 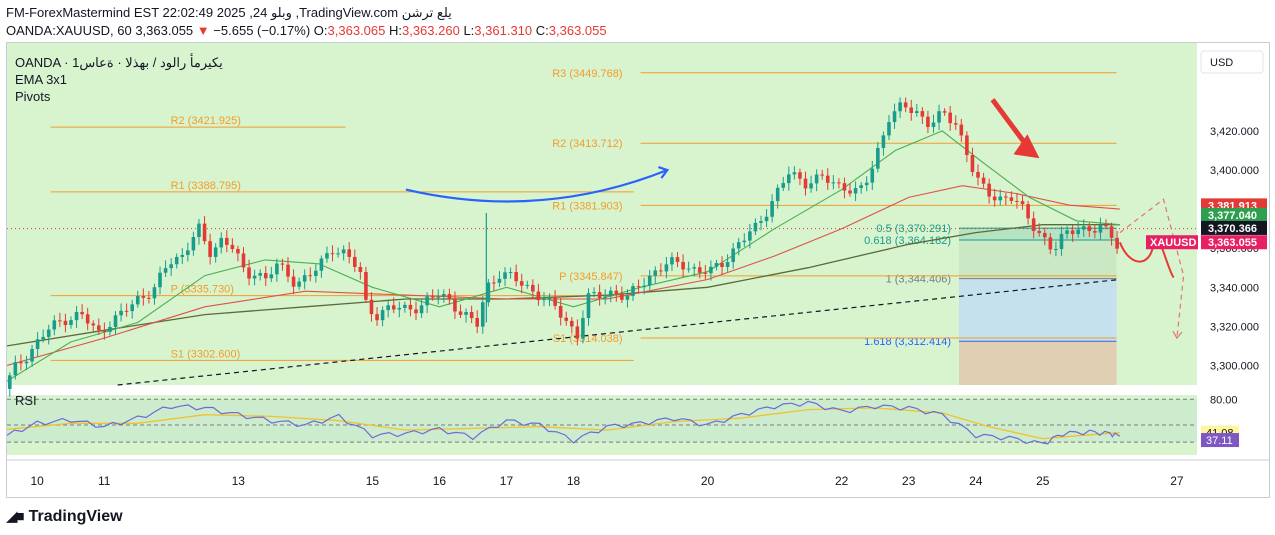 I want to click on fib-zone-0.618, so click(x=1038, y=259).